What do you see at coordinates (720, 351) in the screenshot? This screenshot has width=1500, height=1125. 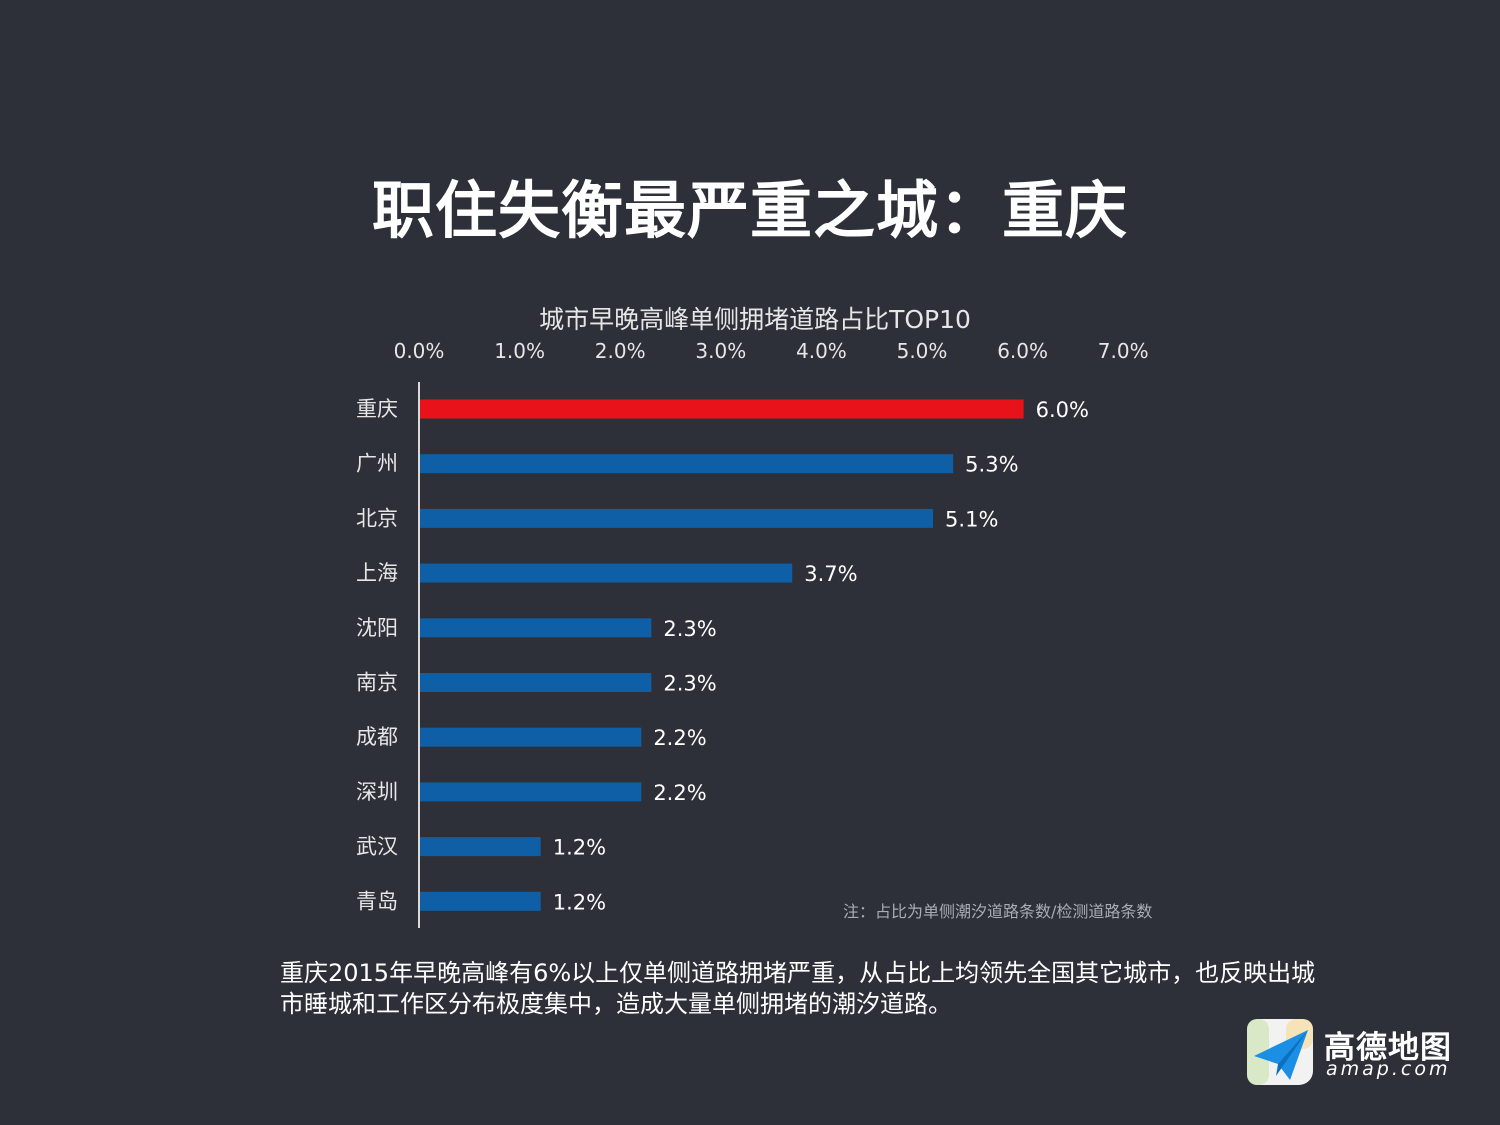 I see `x-tick-label: 3.0%` at bounding box center [720, 351].